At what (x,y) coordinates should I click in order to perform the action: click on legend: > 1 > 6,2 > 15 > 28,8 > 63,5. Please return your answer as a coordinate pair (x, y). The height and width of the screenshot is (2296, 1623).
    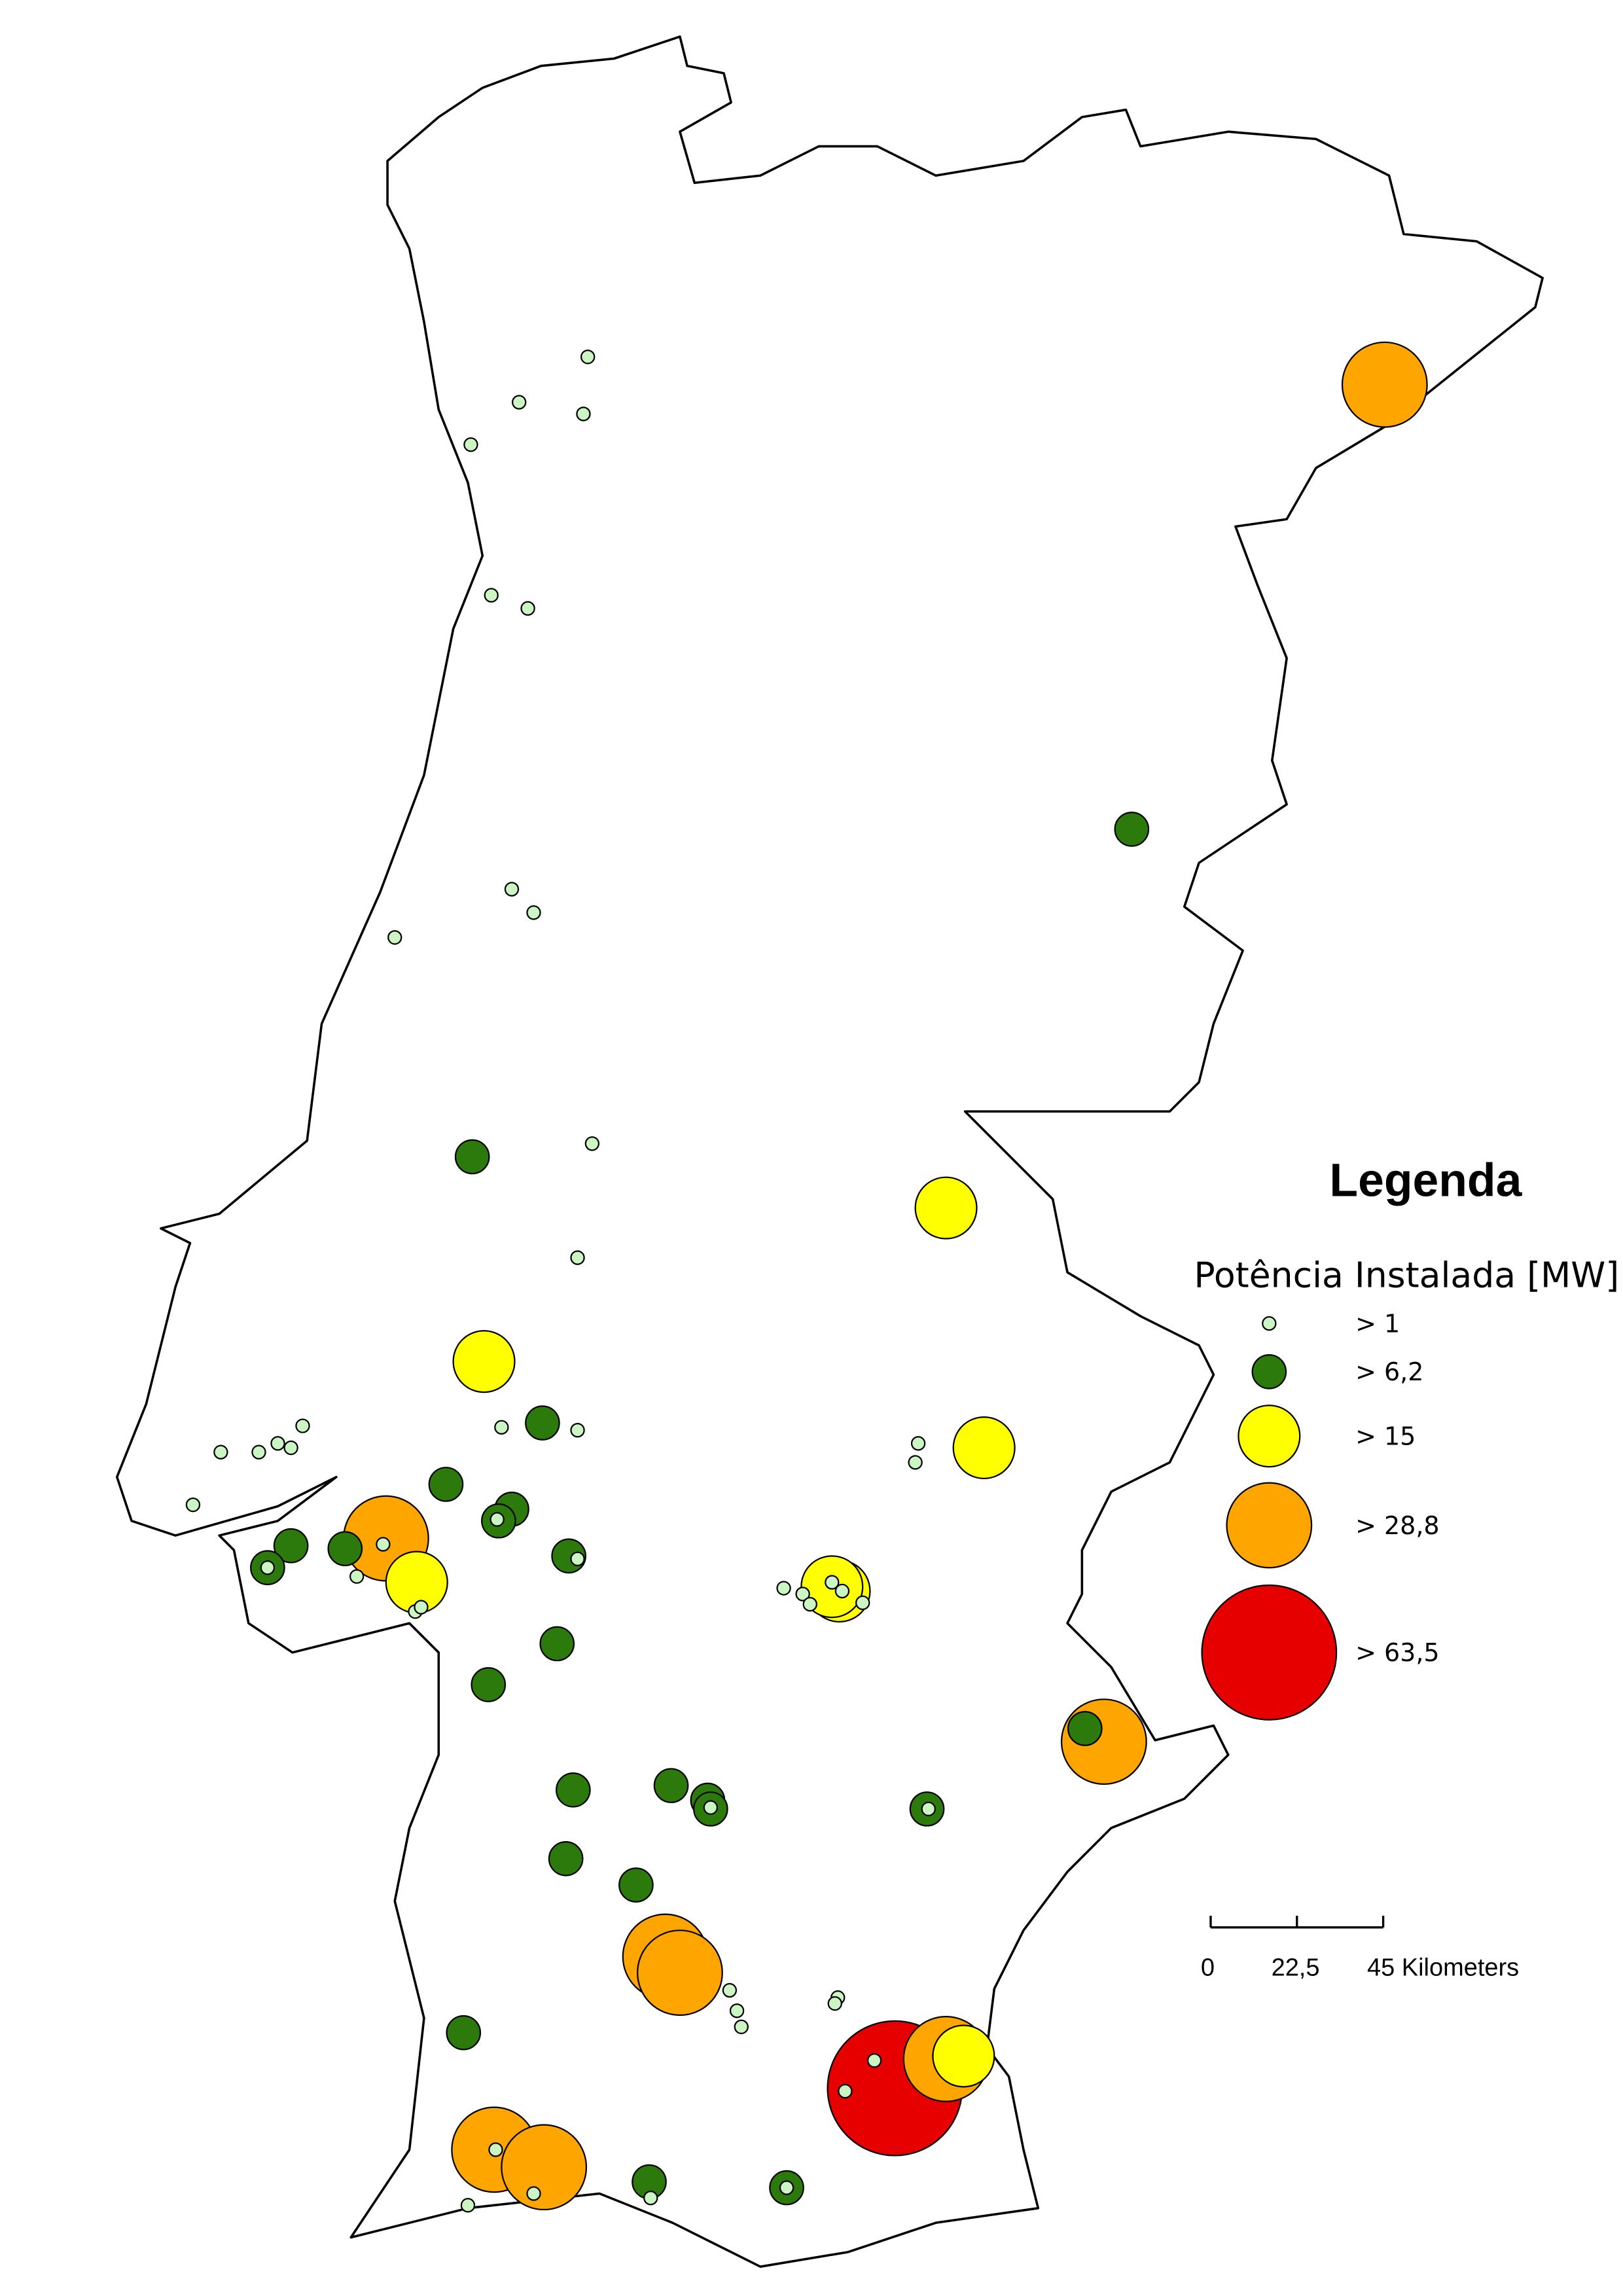
    Looking at the image, I should click on (1320, 1515).